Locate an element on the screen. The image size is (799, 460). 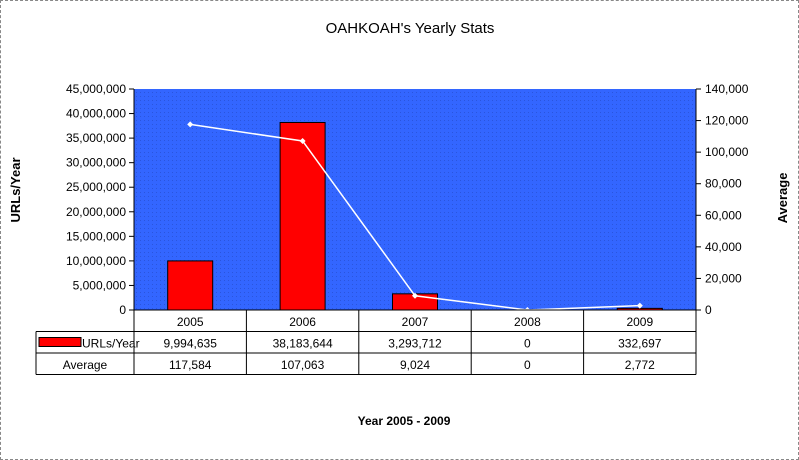
x-tick-label: 2009 is located at coordinates (639, 322).